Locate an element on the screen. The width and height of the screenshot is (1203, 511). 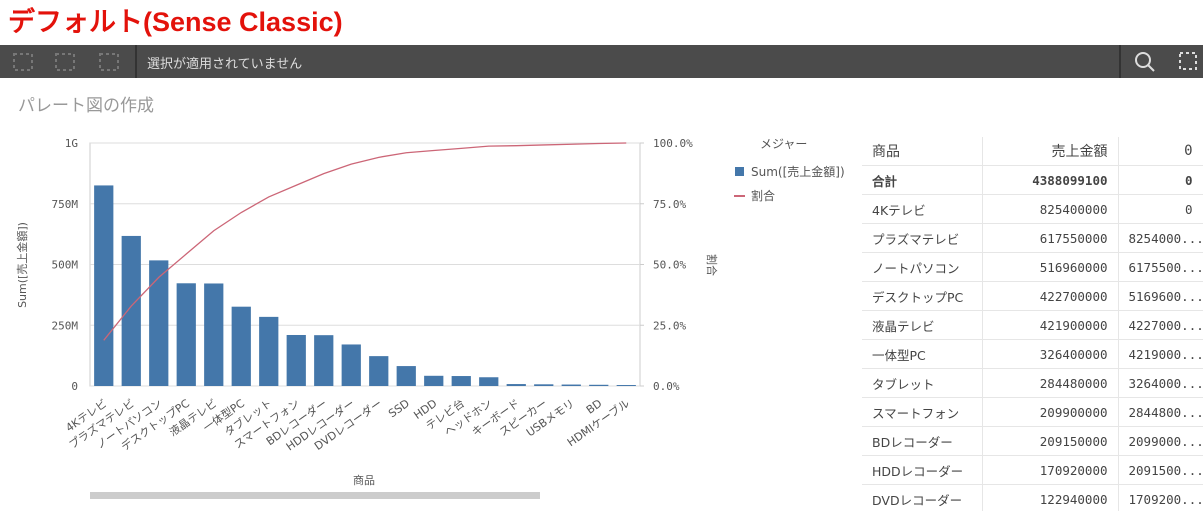
scrollbar is located at coordinates (315, 495).